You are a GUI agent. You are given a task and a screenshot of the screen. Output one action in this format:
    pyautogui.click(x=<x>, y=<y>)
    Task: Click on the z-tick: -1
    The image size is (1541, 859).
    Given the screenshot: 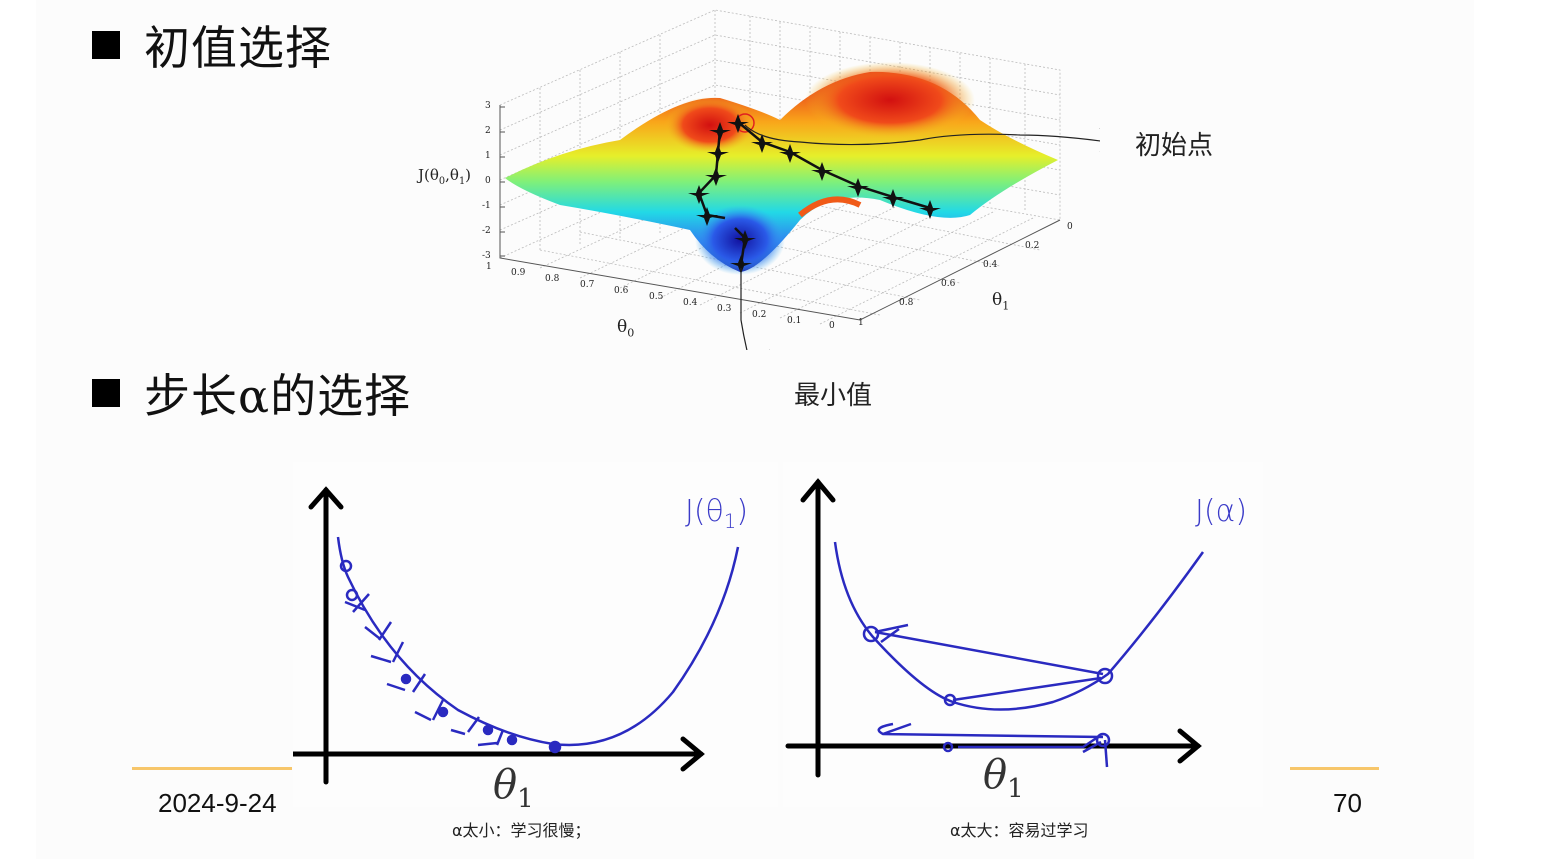 What is the action you would take?
    pyautogui.click(x=486, y=206)
    